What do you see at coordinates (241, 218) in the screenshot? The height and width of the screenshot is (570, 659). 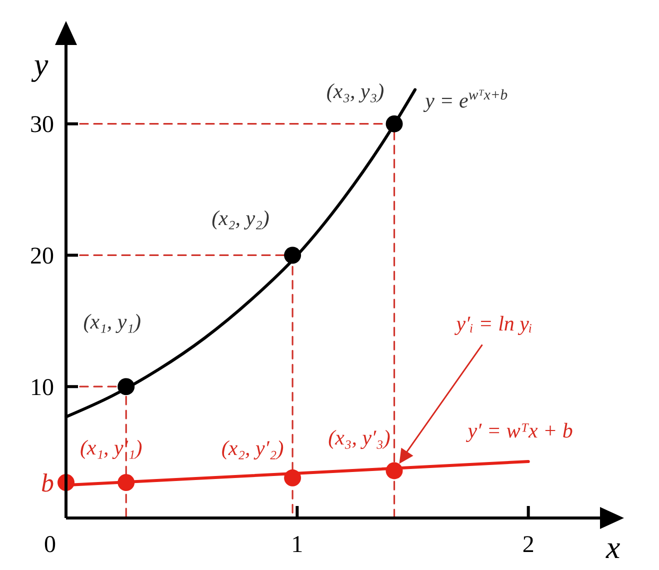 I see `annotation: (x₂, y₂)` at bounding box center [241, 218].